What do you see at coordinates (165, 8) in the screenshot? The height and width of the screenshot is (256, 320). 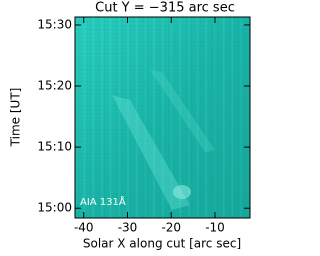 I see `chart-title: Cut Y = −315 arc sec` at bounding box center [165, 8].